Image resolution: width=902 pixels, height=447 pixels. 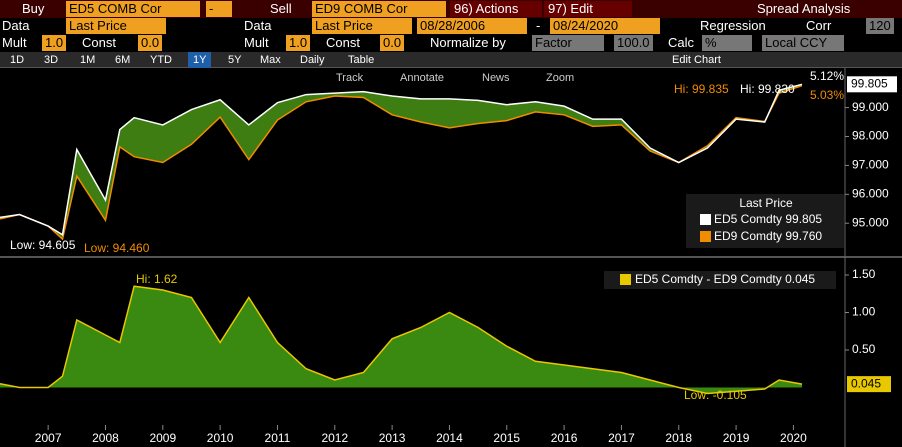 What do you see at coordinates (451, 59) in the screenshot?
I see `period-bar` at bounding box center [451, 59].